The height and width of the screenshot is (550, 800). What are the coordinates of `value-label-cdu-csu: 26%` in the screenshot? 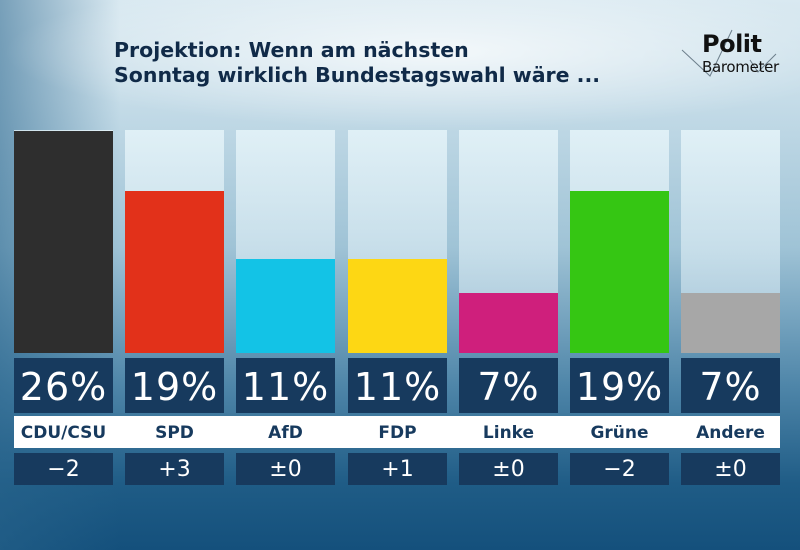 It's located at (63, 385).